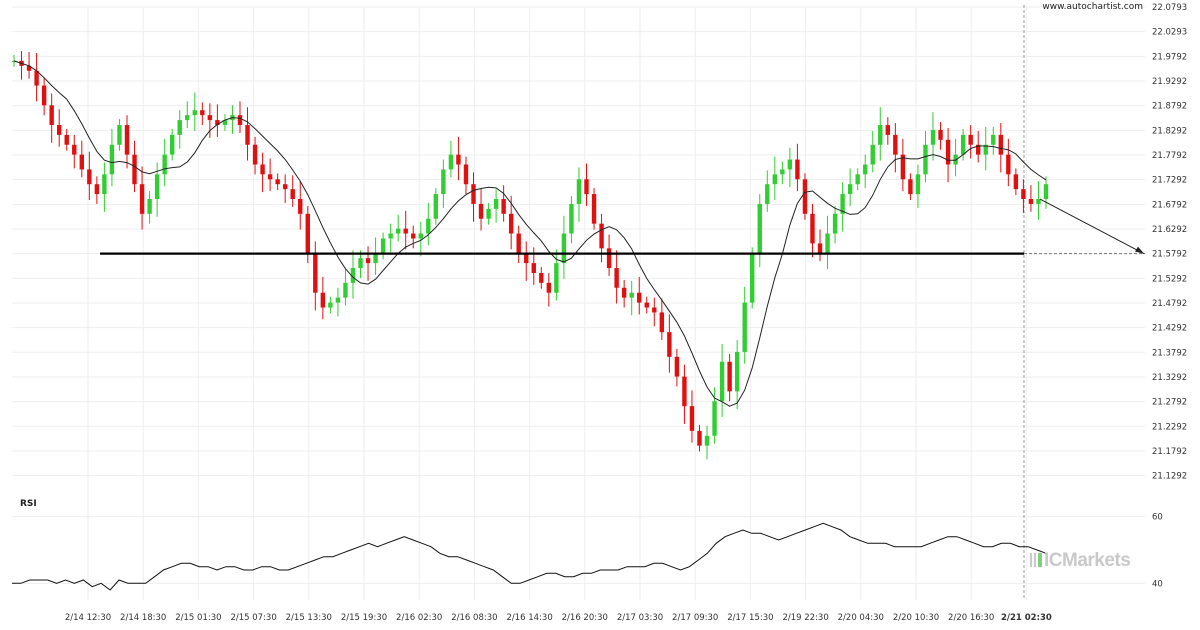 Image resolution: width=1200 pixels, height=630 pixels. Describe the element at coordinates (1169, 403) in the screenshot. I see `y-tick-label: 21.2792` at that location.